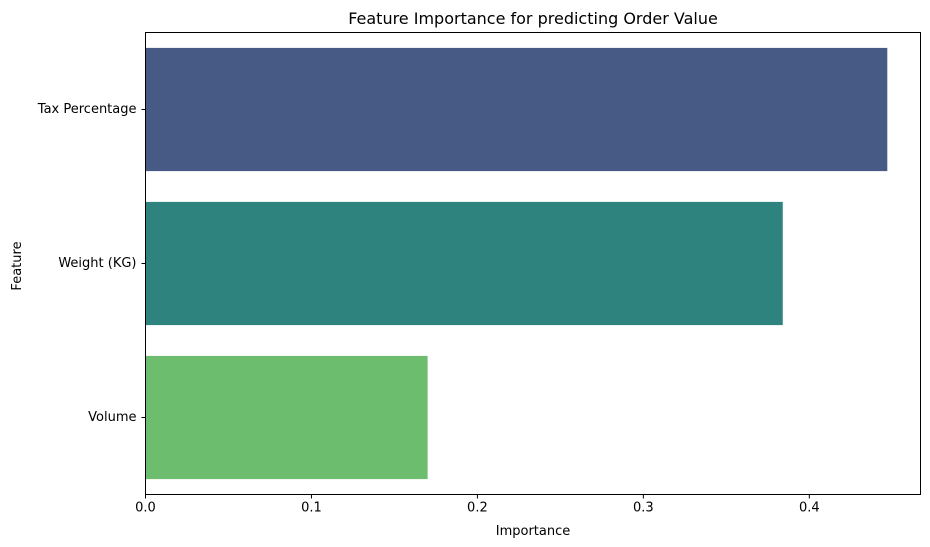 This screenshot has width=930, height=547. I want to click on y-axis: Tax Percentage Weight (KG) Volume, so click(91, 263).